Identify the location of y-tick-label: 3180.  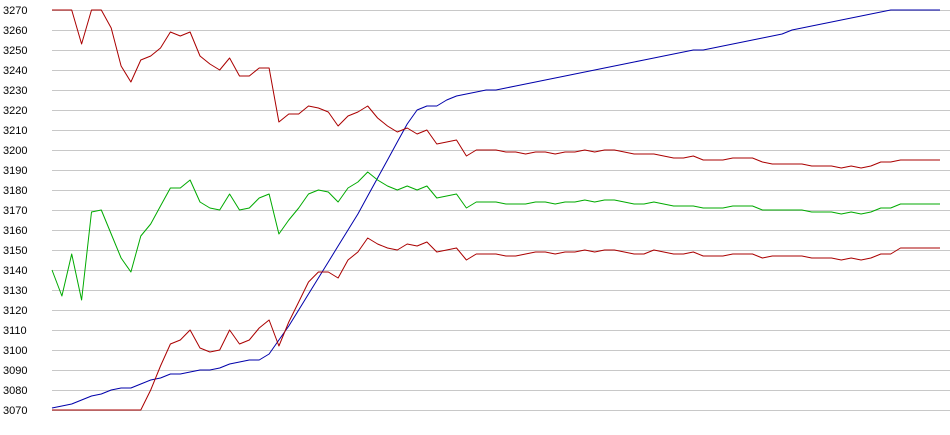
(15, 191).